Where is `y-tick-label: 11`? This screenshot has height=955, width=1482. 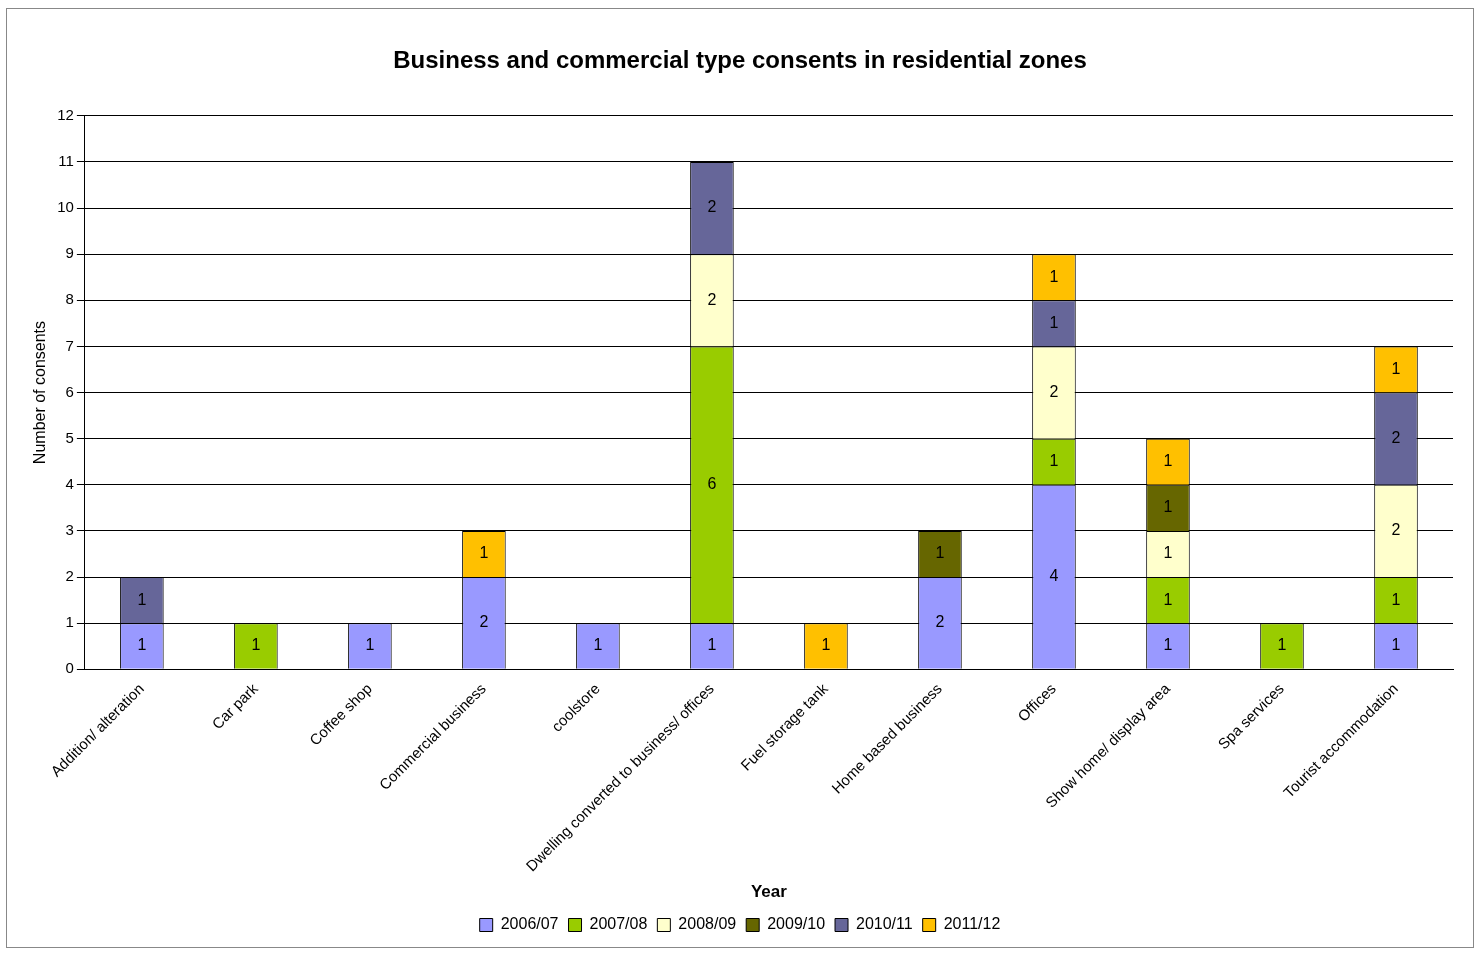
y-tick-label: 11 is located at coordinates (66, 161).